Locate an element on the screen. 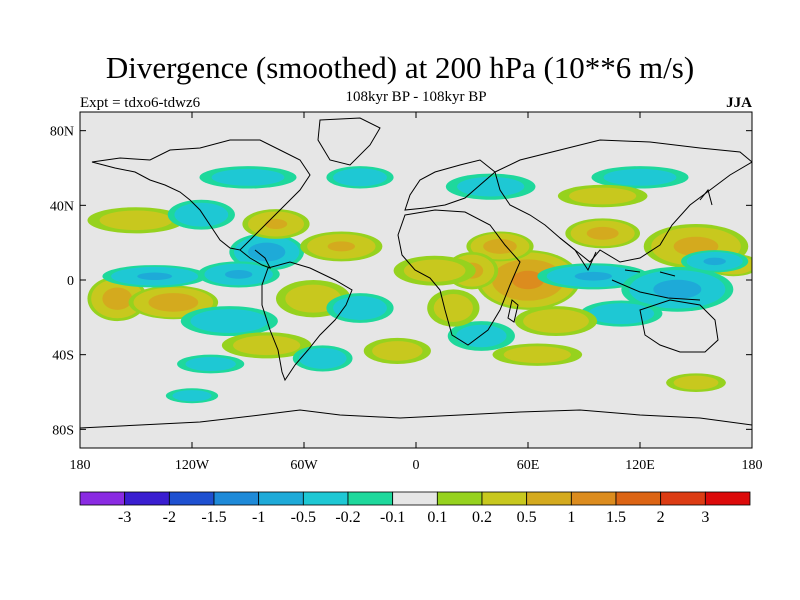 This screenshot has height=600, width=800. coastline-indonesia is located at coordinates (656, 285).